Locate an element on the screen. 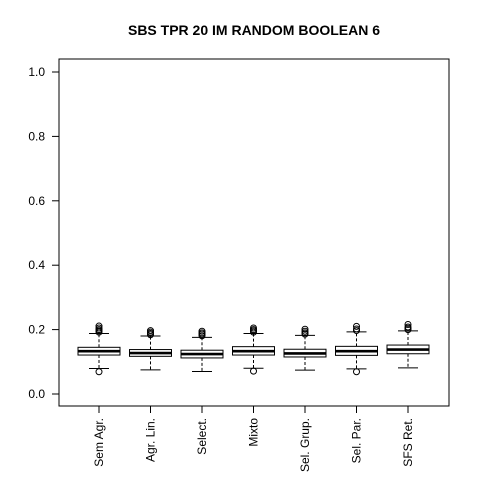  chart-title: SBS TPR 20 IM RANDOM BOOLEAN 6 is located at coordinates (254, 30).